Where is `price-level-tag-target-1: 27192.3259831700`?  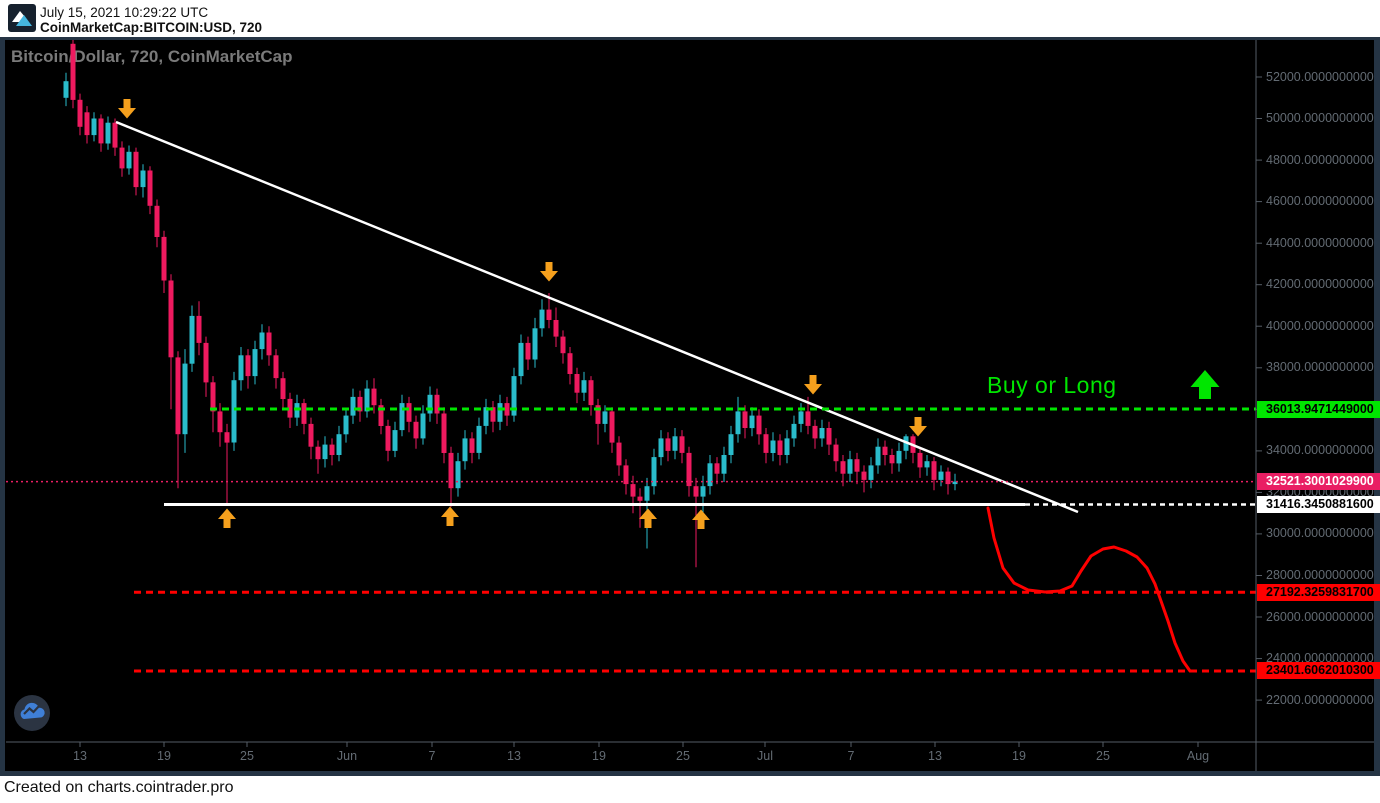
price-level-tag-target-1: 27192.3259831700 is located at coordinates (1318, 592).